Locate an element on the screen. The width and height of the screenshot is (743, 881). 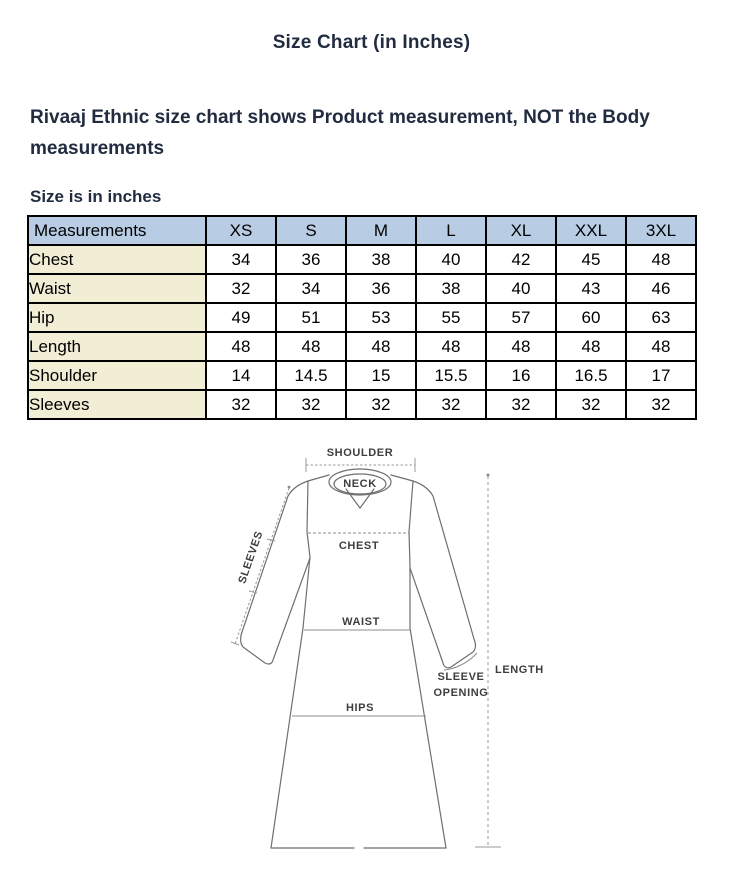
cell-value: 46 is located at coordinates (661, 288).